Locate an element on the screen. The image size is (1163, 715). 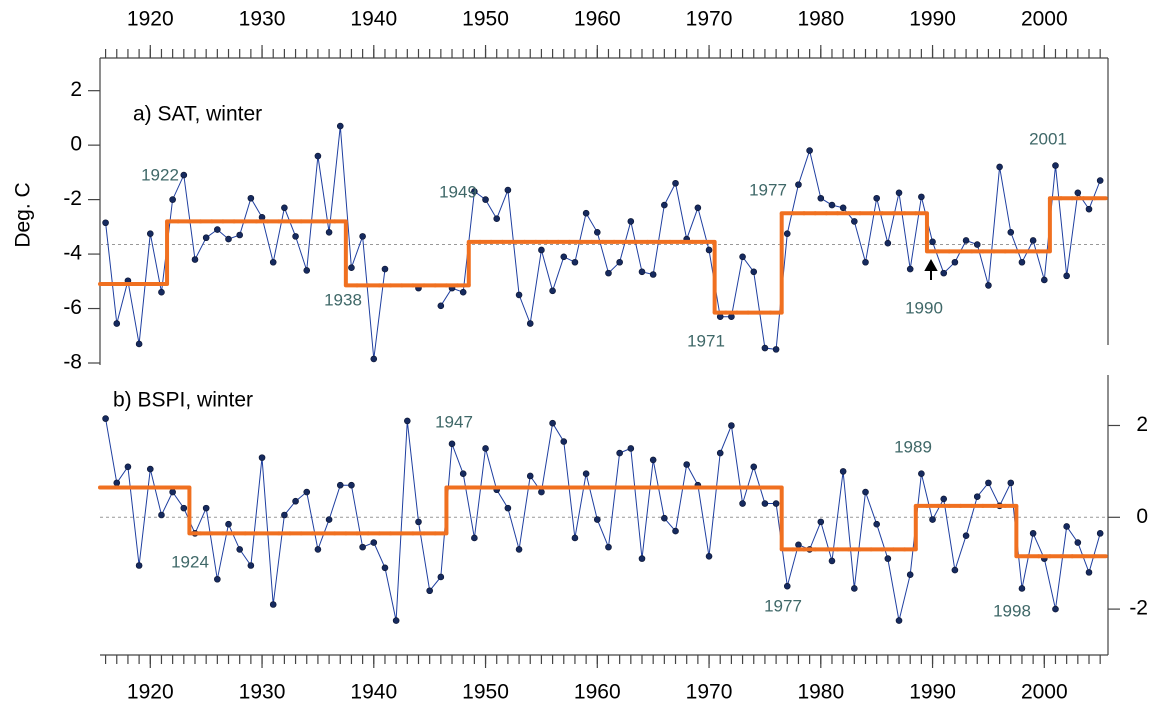
annotation: 1990 is located at coordinates (924, 307).